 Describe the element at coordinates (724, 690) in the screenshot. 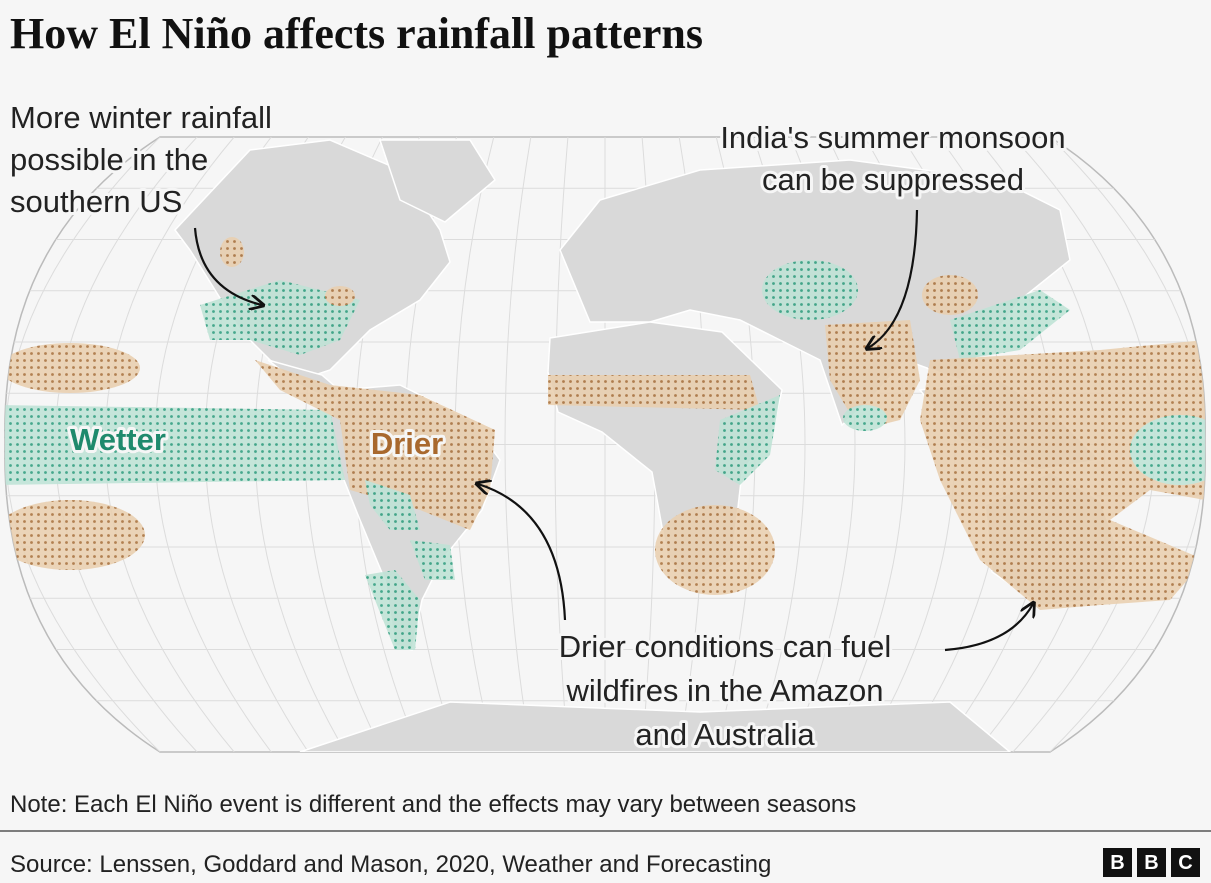

I see `annotation-line: wildfires in the Amazon` at that location.